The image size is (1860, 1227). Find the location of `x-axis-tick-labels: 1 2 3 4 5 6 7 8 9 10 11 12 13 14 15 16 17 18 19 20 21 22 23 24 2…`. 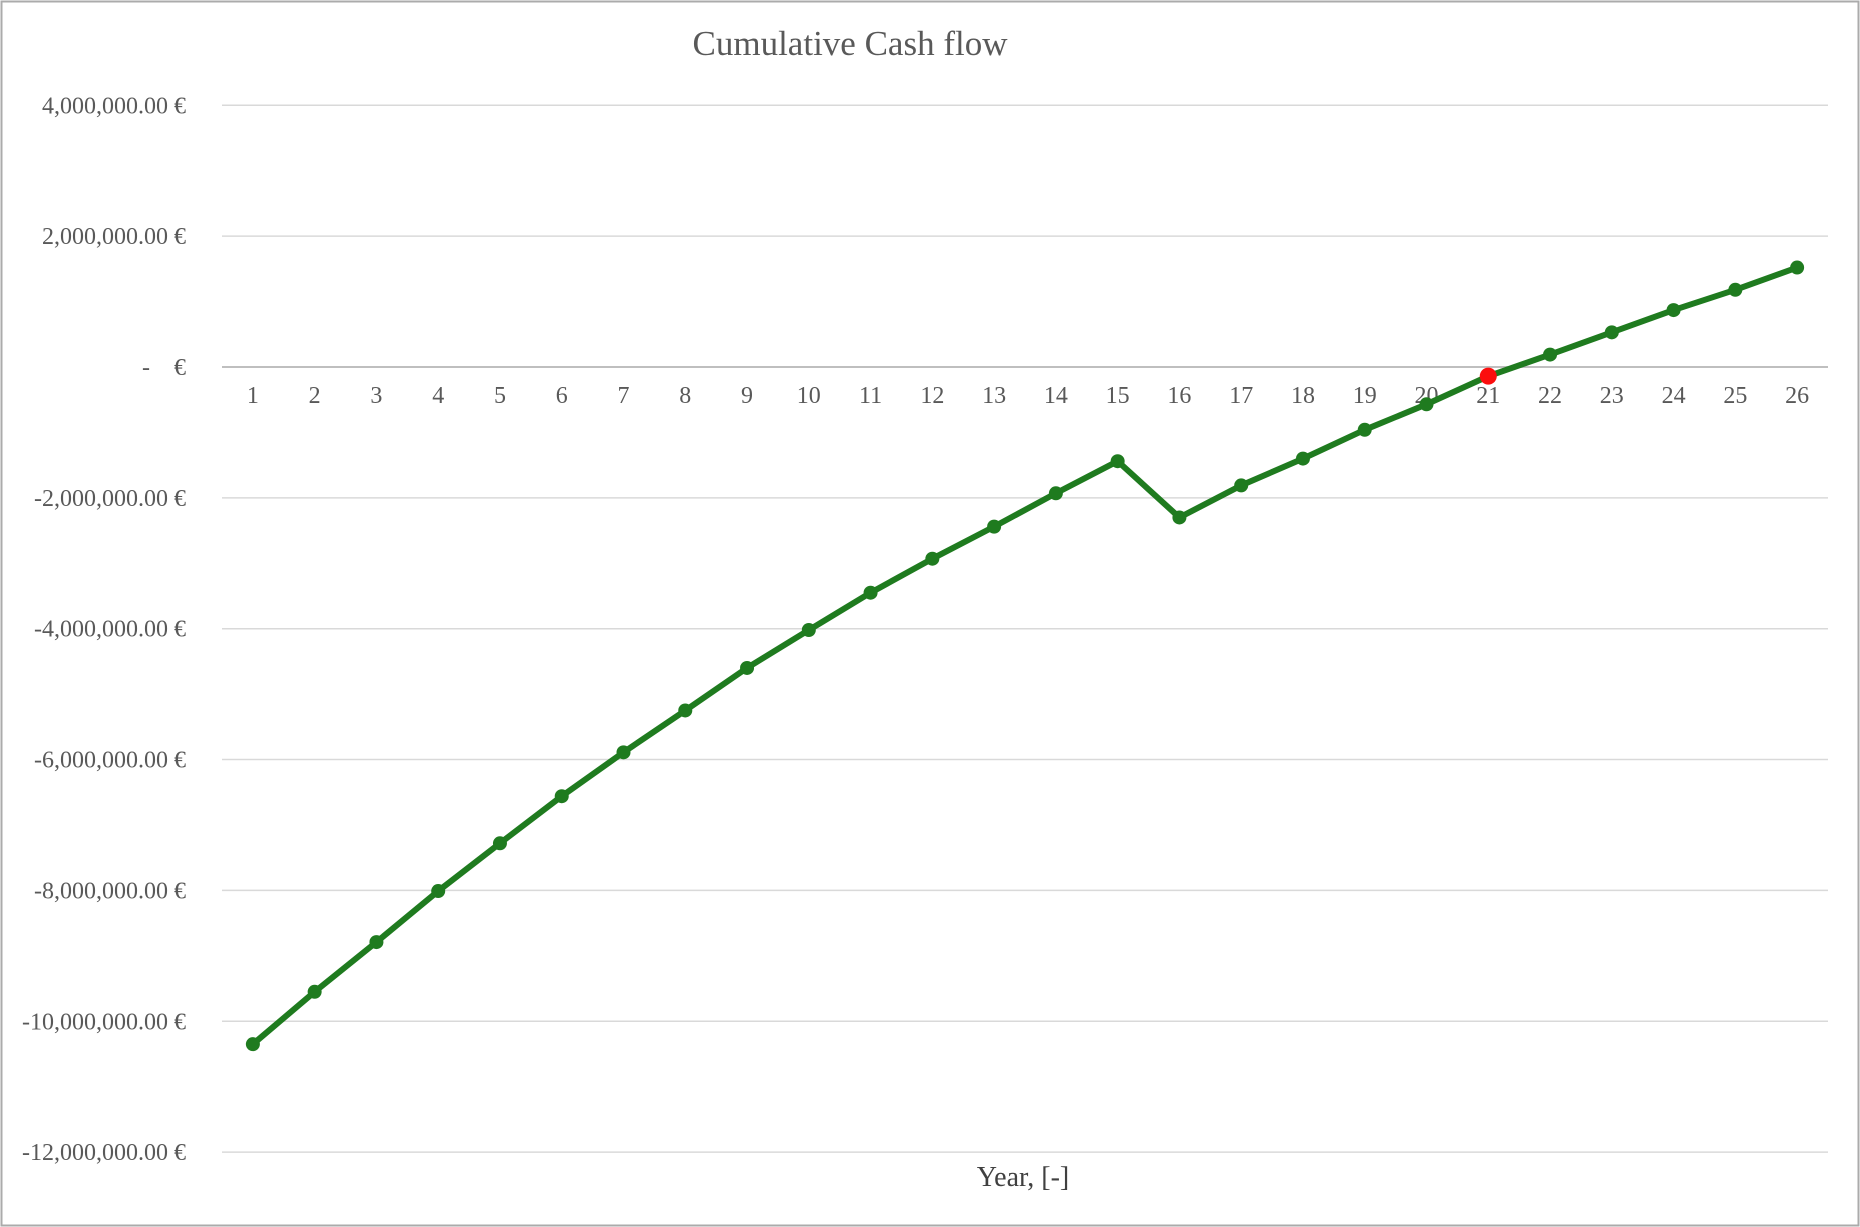

x-axis-tick-labels: 1 2 3 4 5 6 7 8 9 10 11 12 13 14 15 16 17 18 19 20 21 22 23 24 2… is located at coordinates (1028, 396).